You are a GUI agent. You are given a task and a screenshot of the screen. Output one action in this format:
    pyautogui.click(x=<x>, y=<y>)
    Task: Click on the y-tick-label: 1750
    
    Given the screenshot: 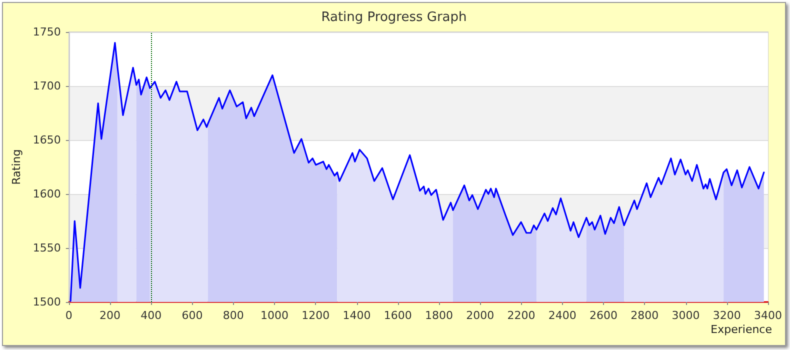 What is the action you would take?
    pyautogui.click(x=46, y=32)
    